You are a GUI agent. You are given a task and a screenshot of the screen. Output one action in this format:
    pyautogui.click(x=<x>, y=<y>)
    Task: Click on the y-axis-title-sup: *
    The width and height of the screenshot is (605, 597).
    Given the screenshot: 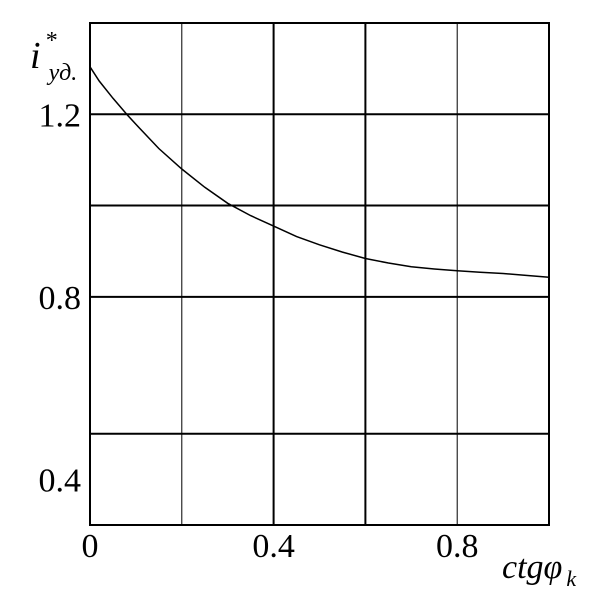 What is the action you would take?
    pyautogui.click(x=51, y=41)
    